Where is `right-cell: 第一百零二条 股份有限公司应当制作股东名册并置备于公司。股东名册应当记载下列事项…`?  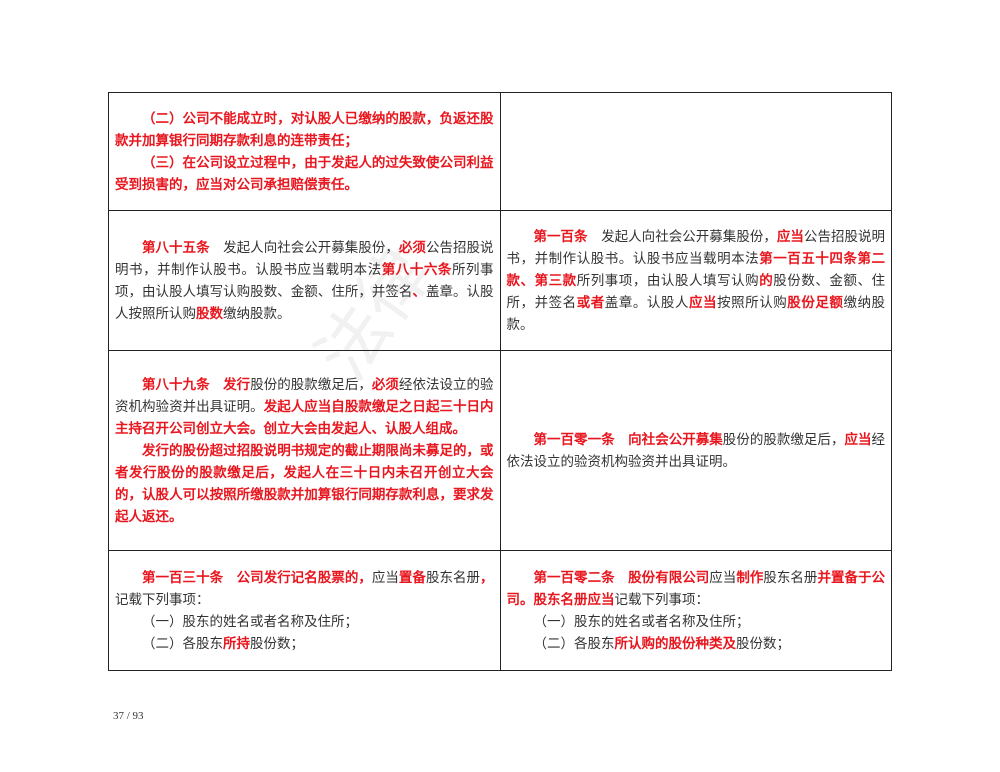
right-cell: 第一百零二条 股份有限公司应当制作股东名册并置备于公司。股东名册应当记载下列事项… is located at coordinates (695, 610).